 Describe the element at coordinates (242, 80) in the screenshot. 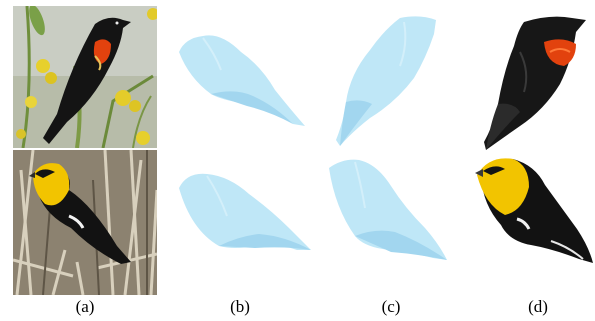

I see `mesh-reconstruction-b-top` at that location.